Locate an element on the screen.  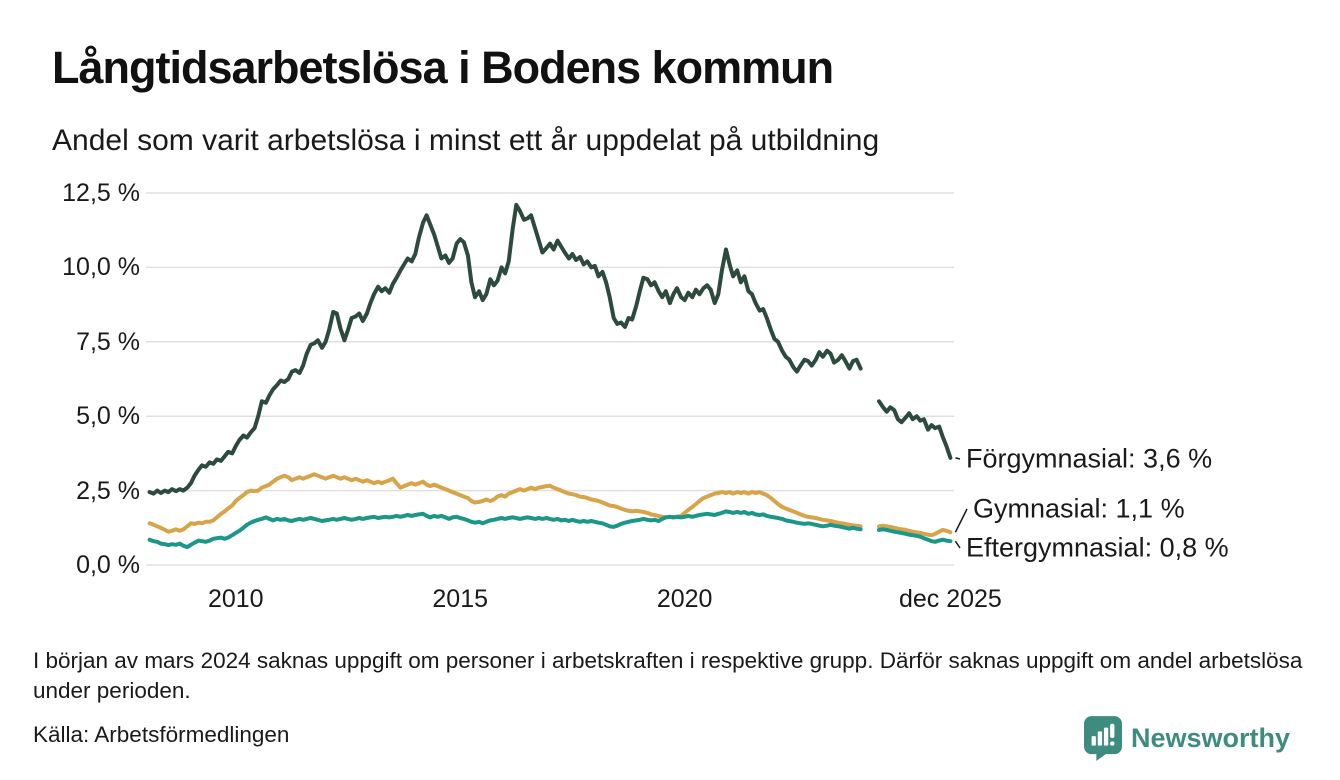
x-tick-label: 2020 is located at coordinates (684, 599).